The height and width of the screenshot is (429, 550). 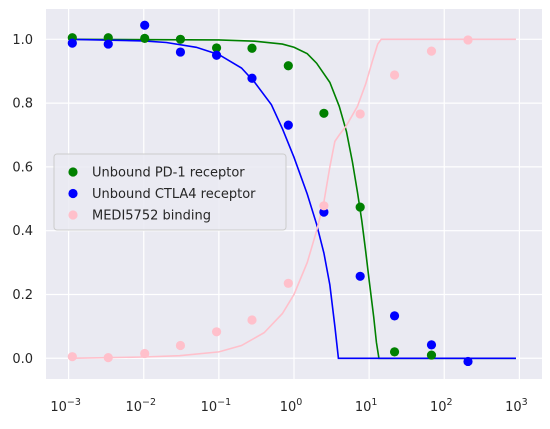 I want to click on legend-label-series-3: MEDI5752 binding, so click(x=151, y=216).